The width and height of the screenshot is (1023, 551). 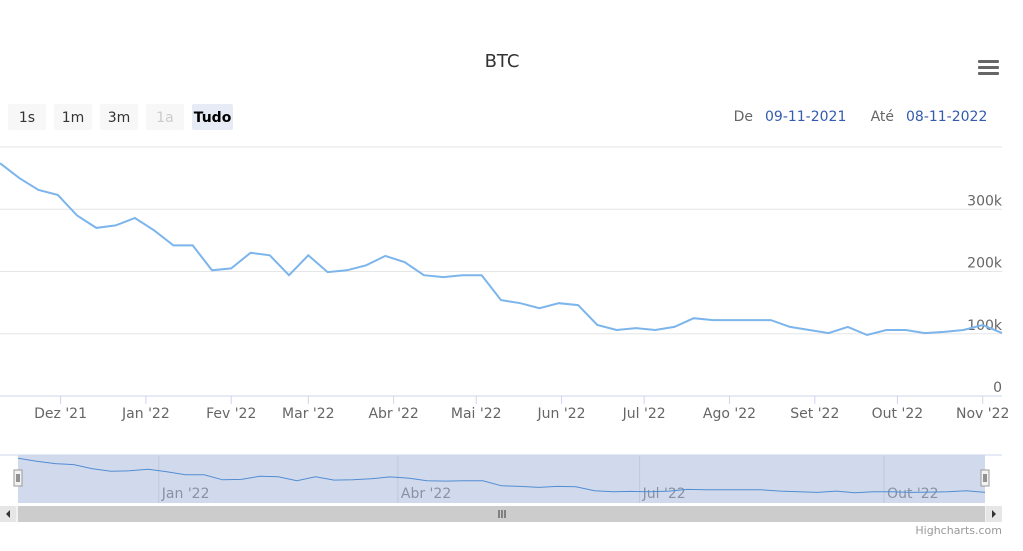 I want to click on x-tick-label: Jul '22, so click(x=644, y=414).